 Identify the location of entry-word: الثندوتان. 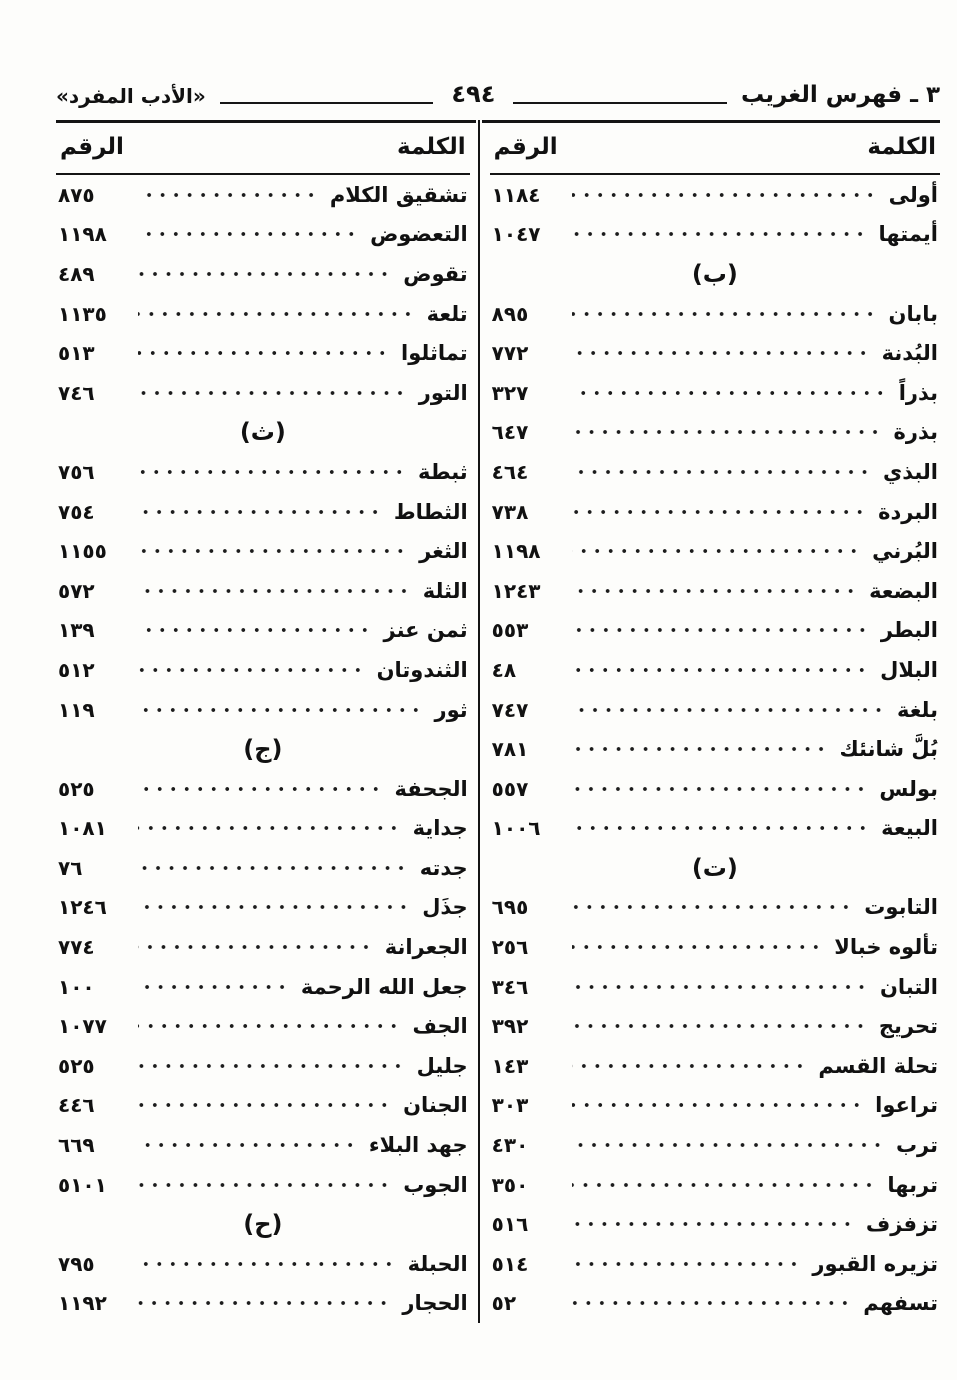
(422, 669).